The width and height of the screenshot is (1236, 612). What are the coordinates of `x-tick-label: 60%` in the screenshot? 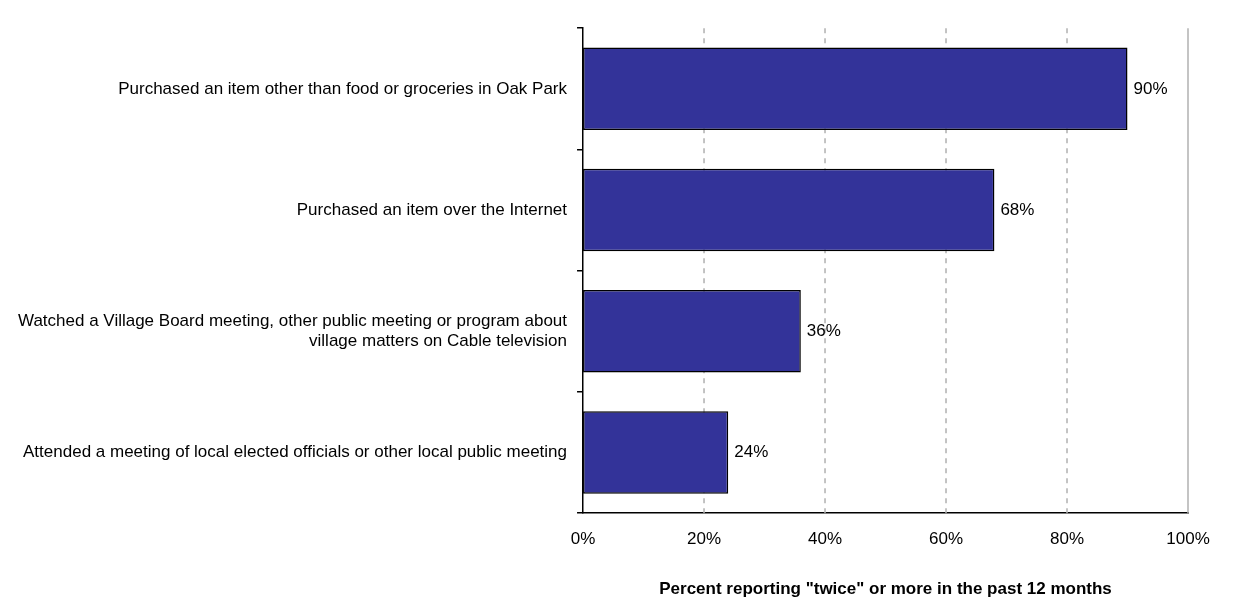 It's located at (946, 539).